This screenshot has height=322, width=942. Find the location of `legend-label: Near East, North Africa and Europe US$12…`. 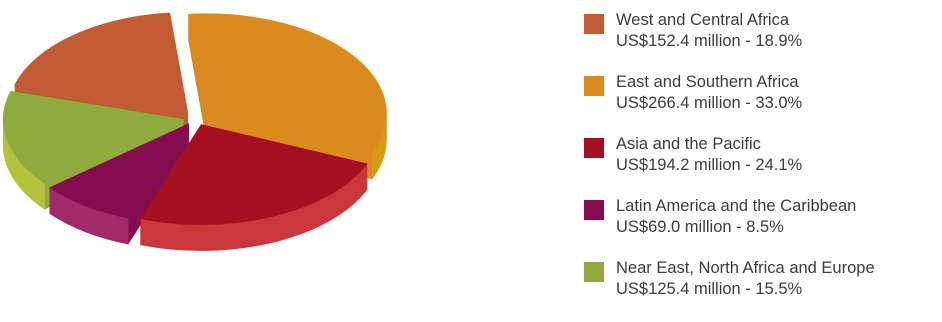

legend-label: Near East, North Africa and Europe US$12… is located at coordinates (745, 279).